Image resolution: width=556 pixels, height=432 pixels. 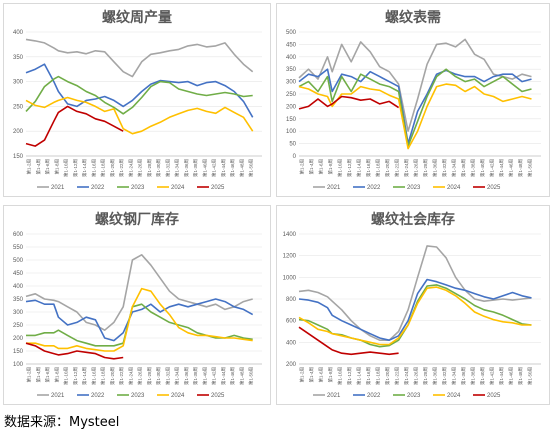 What do you see at coordinates (290, 278) in the screenshot?
I see `y-tick-label: 1000` at bounding box center [290, 278].